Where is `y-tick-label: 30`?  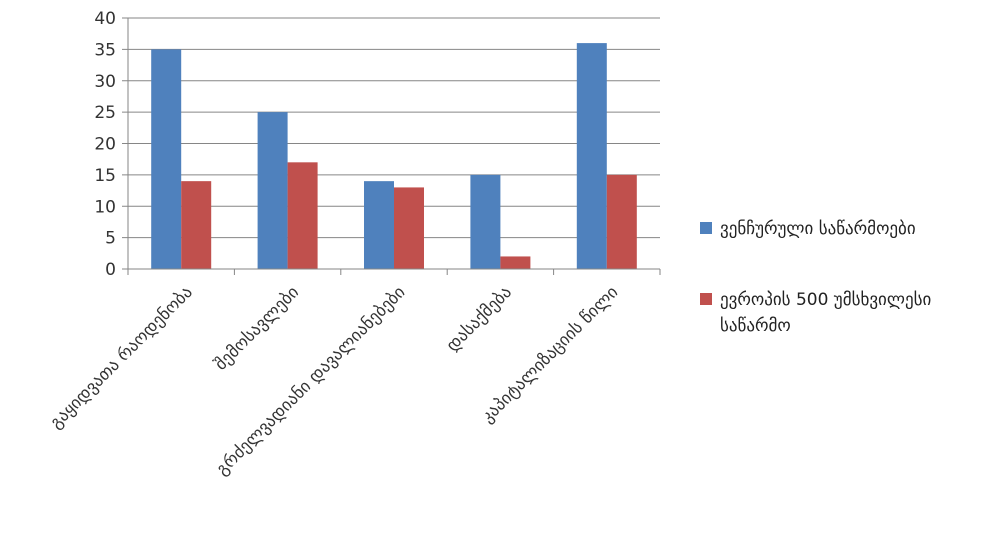 y-tick-label: 30 is located at coordinates (105, 82).